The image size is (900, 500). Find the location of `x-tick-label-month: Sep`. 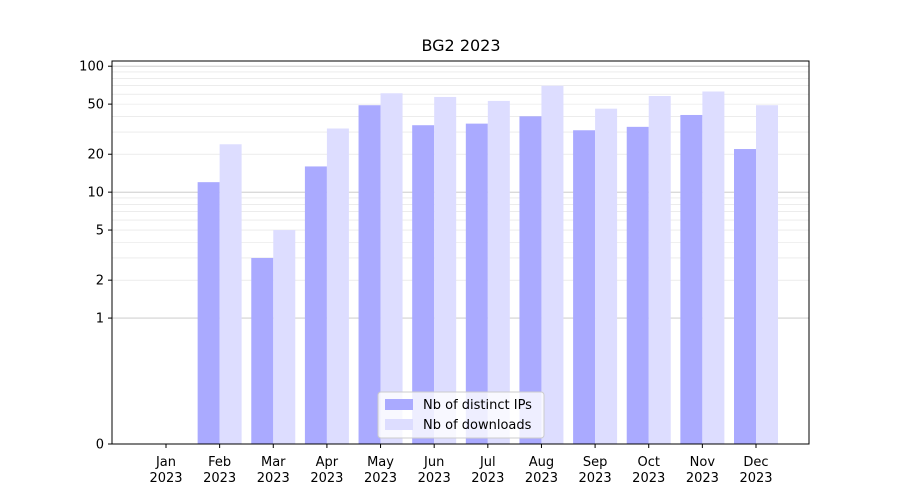

x-tick-label-month: Sep is located at coordinates (595, 462).